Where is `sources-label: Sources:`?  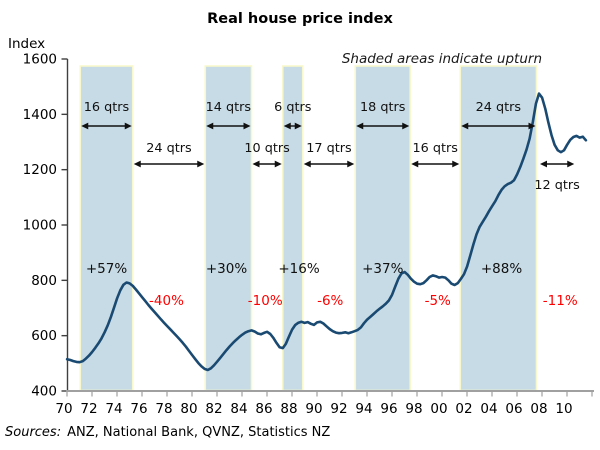 sources-label: Sources: is located at coordinates (33, 432).